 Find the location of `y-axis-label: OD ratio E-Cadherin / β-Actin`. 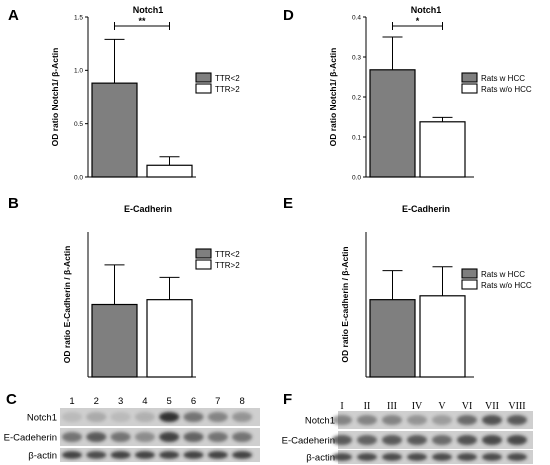

y-axis-label: OD ratio E-Cadherin / β-Actin is located at coordinates (67, 305).